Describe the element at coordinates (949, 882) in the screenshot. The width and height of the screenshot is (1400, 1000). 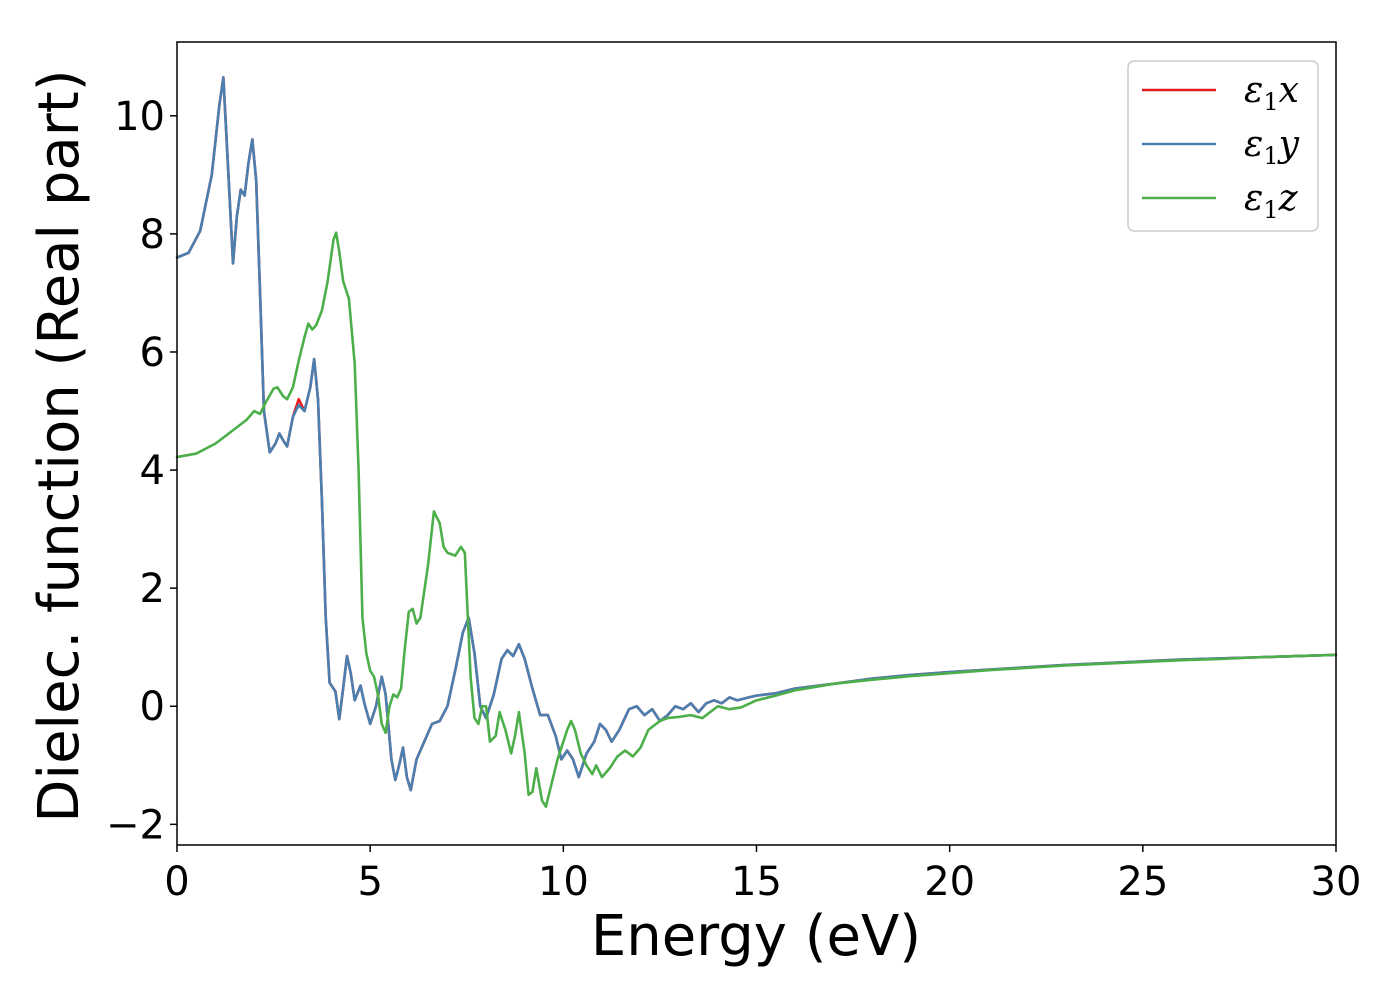
I see `x-tick-label: 20` at that location.